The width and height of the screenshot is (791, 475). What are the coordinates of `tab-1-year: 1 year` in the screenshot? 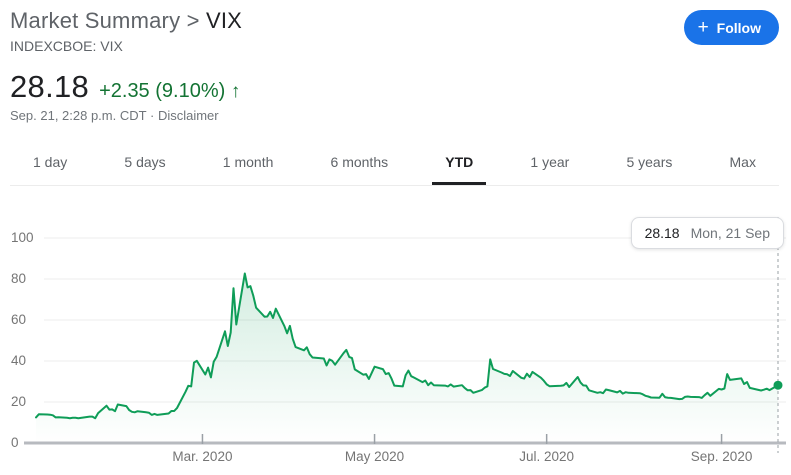 It's located at (549, 162).